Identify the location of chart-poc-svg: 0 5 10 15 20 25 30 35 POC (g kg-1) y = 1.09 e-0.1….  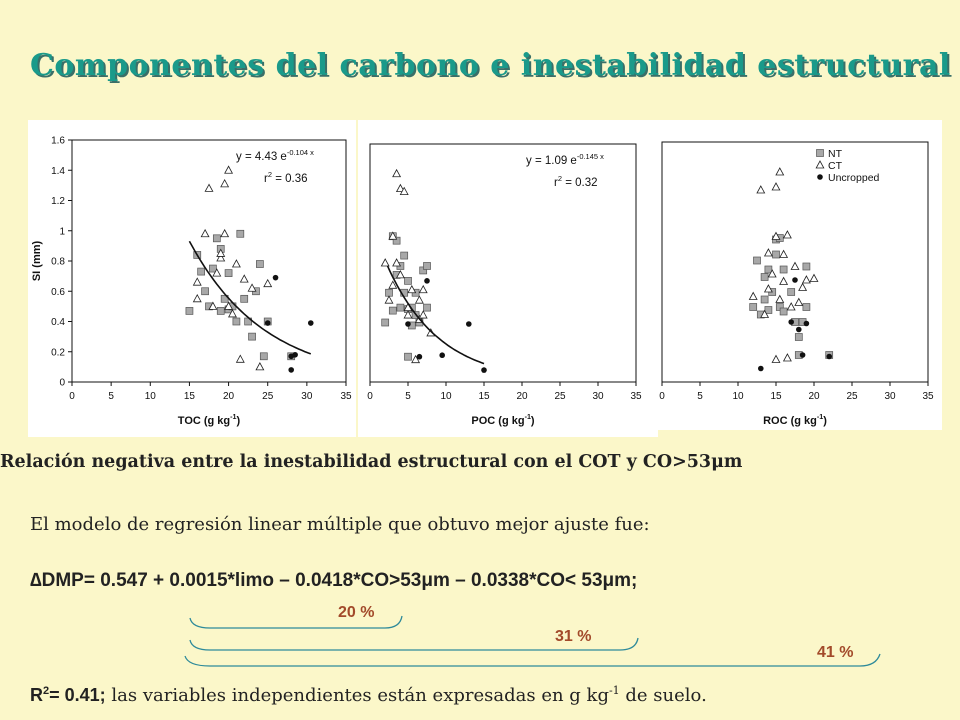
(504, 285).